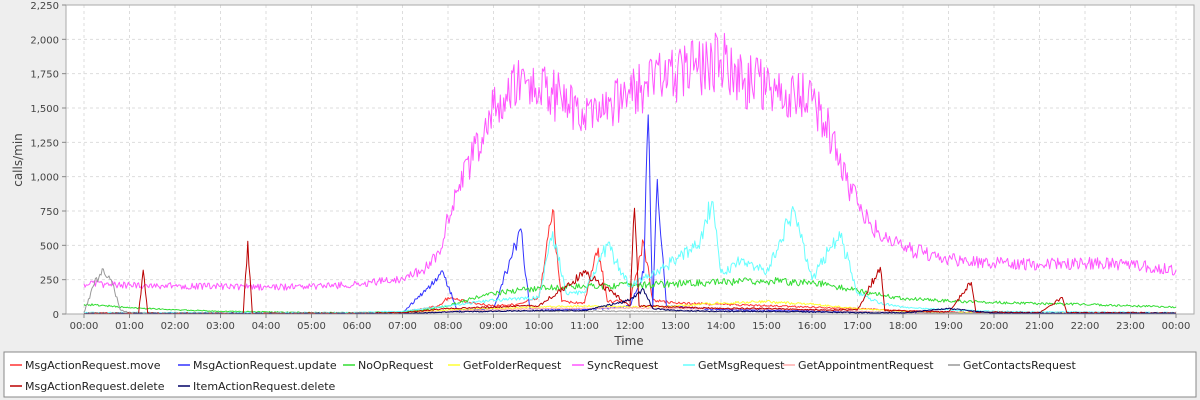  Describe the element at coordinates (512, 365) in the screenshot. I see `legend-entry: GetFolderRequest` at that location.